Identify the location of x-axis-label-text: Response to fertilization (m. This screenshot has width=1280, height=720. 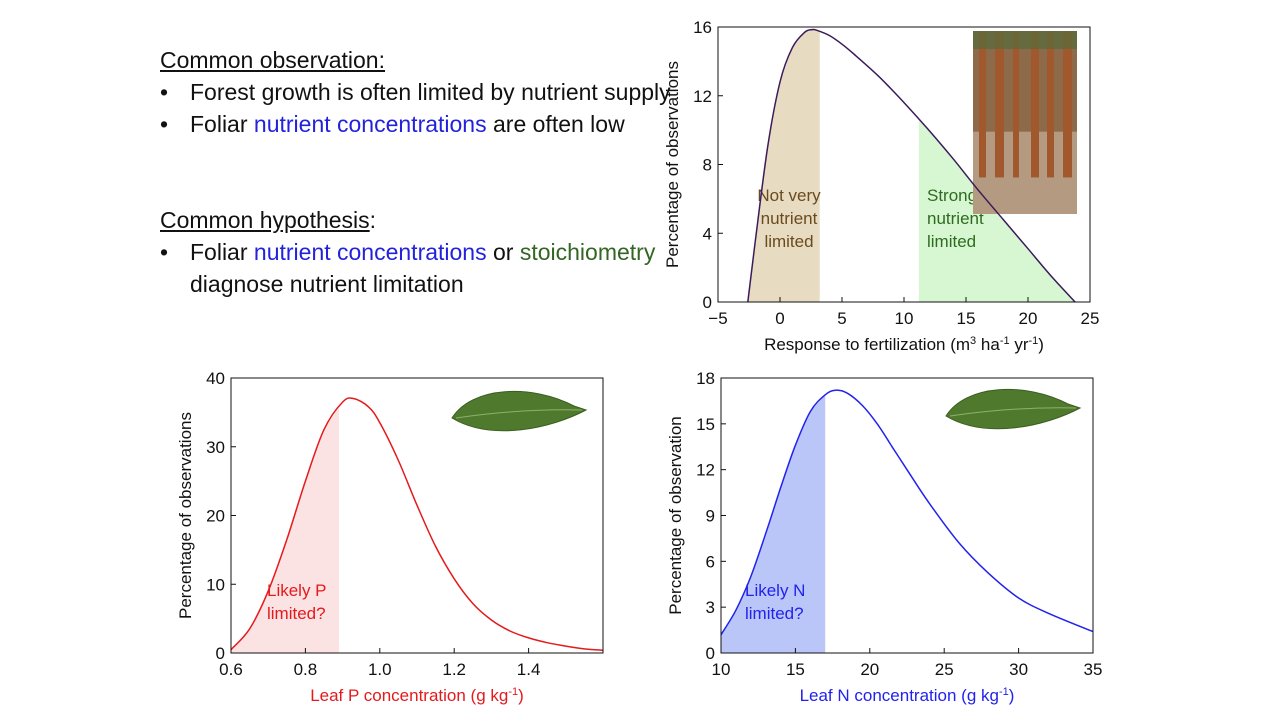
(867, 344).